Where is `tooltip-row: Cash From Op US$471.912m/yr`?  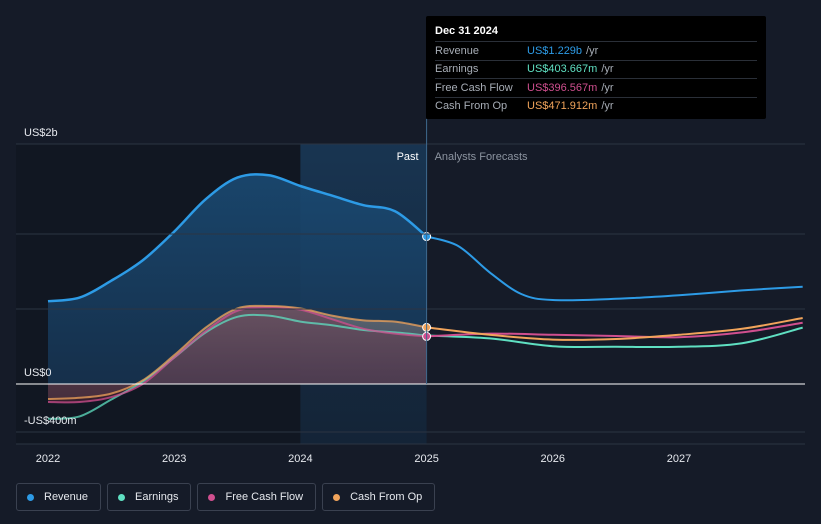
tooltip-row: Cash From Op US$471.912m/yr is located at coordinates (596, 106).